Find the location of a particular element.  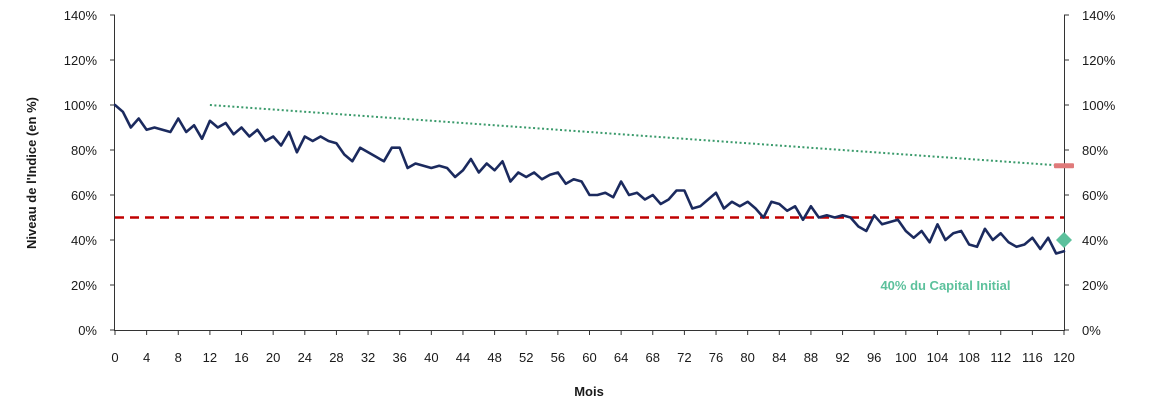

x-tick-label: 104 is located at coordinates (938, 357).